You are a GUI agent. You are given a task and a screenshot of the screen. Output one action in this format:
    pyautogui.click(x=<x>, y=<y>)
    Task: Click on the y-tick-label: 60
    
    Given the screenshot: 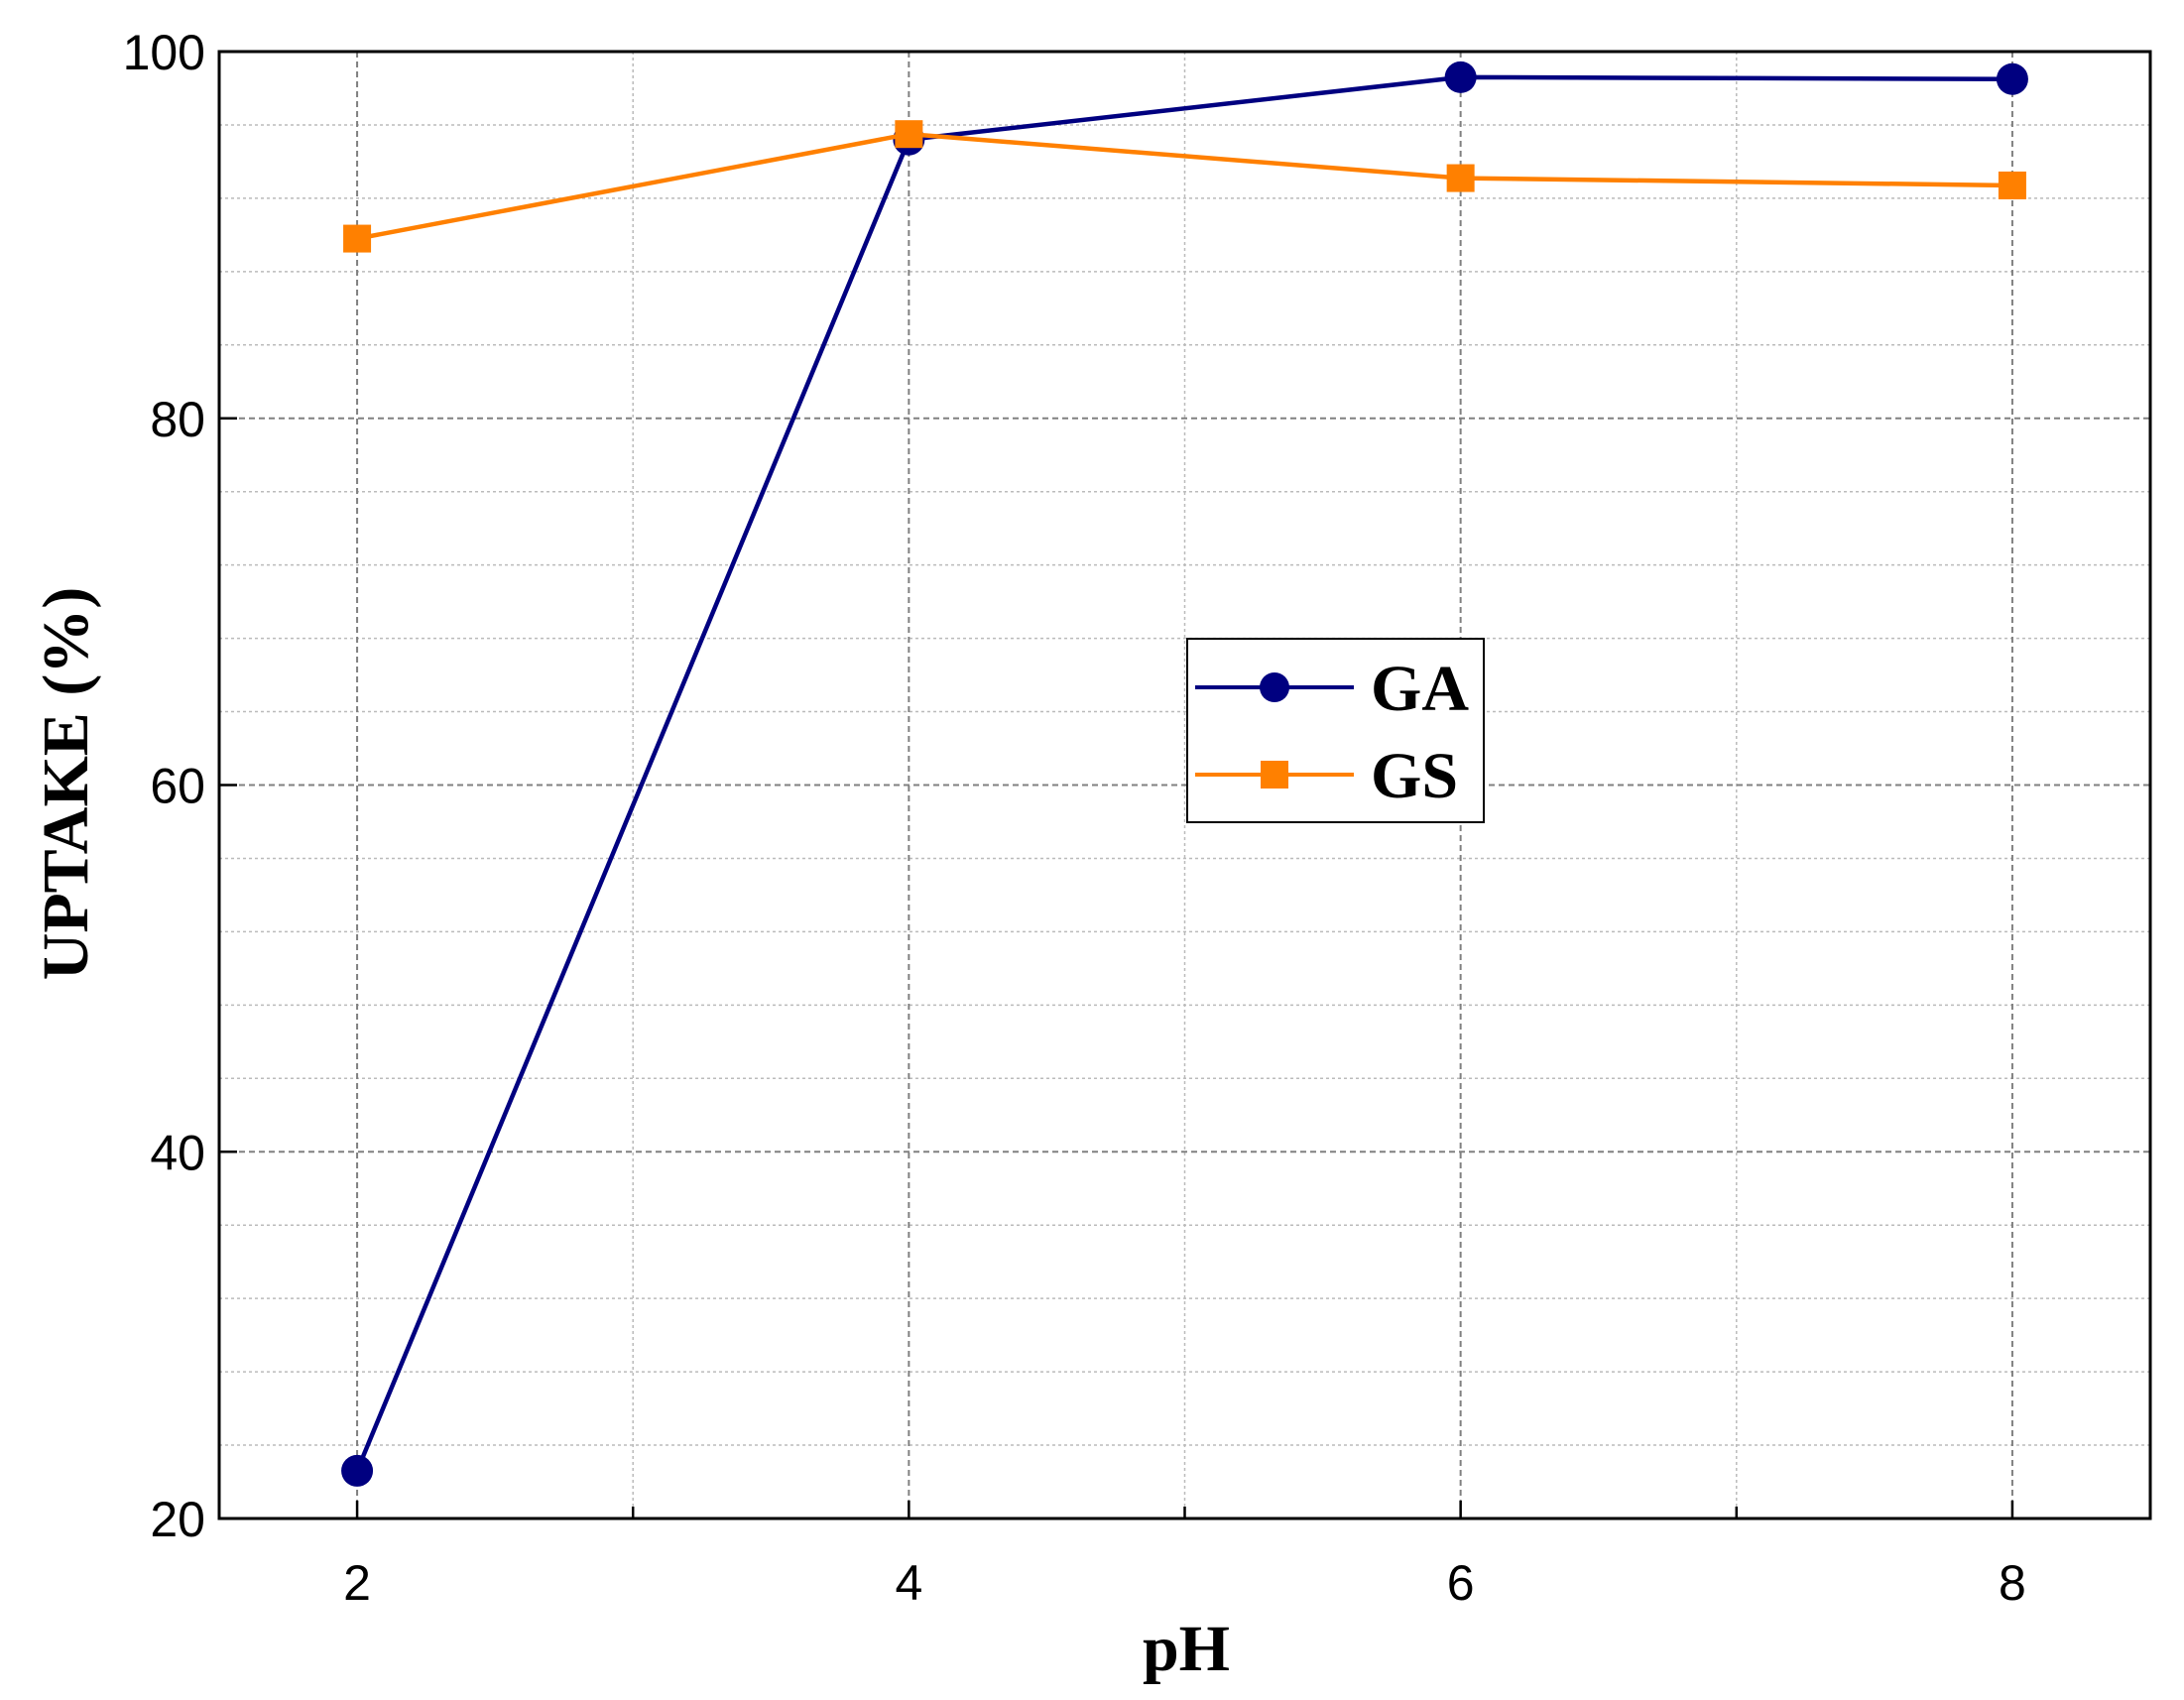 What is the action you would take?
    pyautogui.click(x=177, y=786)
    